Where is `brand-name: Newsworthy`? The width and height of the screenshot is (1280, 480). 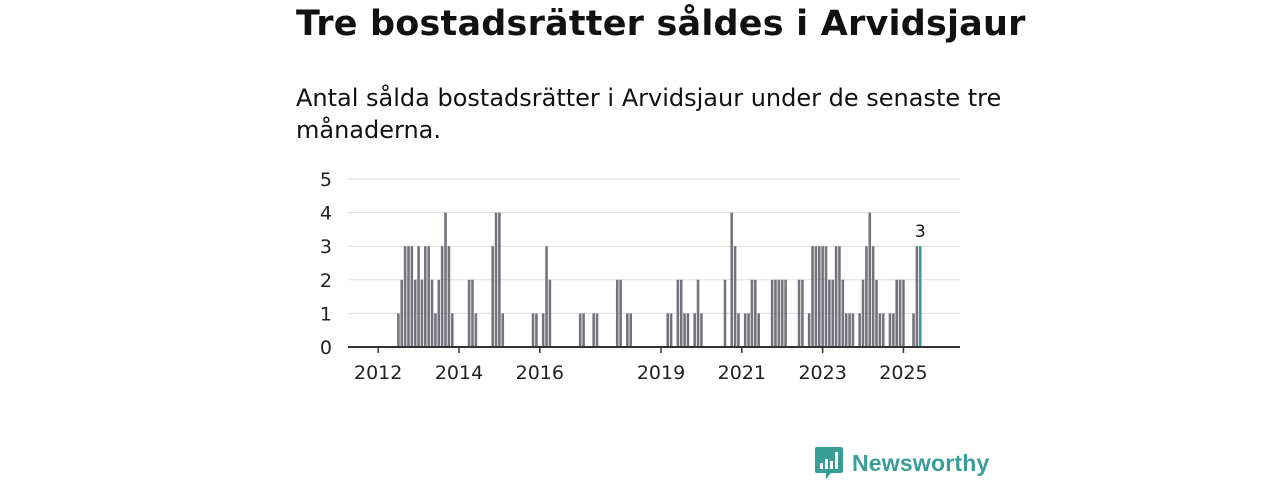 brand-name: Newsworthy is located at coordinates (921, 462).